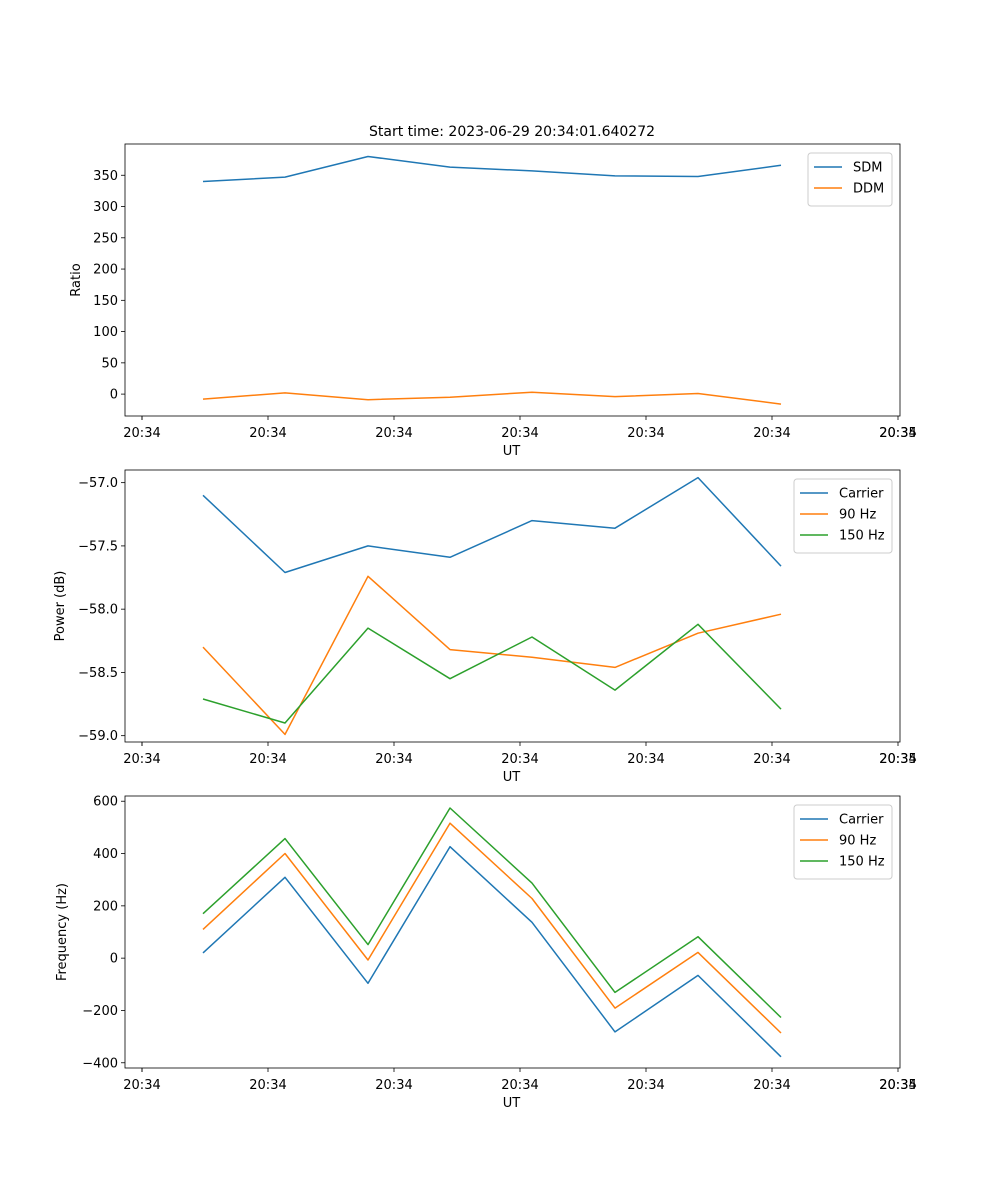  What do you see at coordinates (105, 332) in the screenshot?
I see `y-tick-label: 100` at bounding box center [105, 332].